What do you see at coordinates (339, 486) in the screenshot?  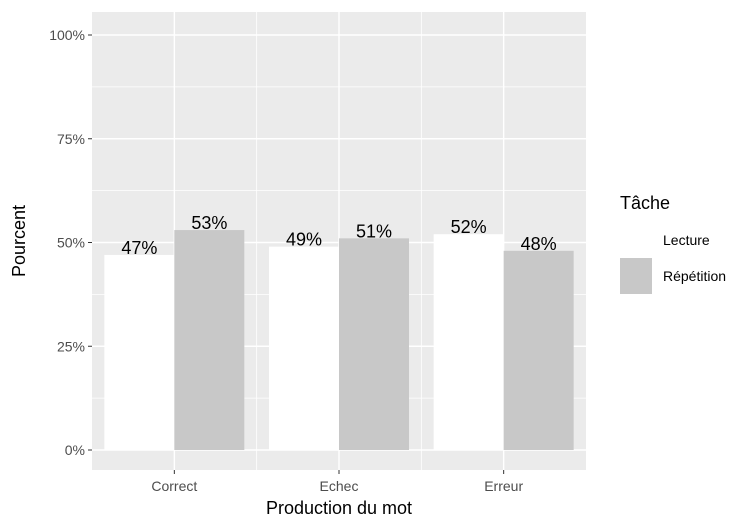 I see `x-tick-label: Echec` at bounding box center [339, 486].